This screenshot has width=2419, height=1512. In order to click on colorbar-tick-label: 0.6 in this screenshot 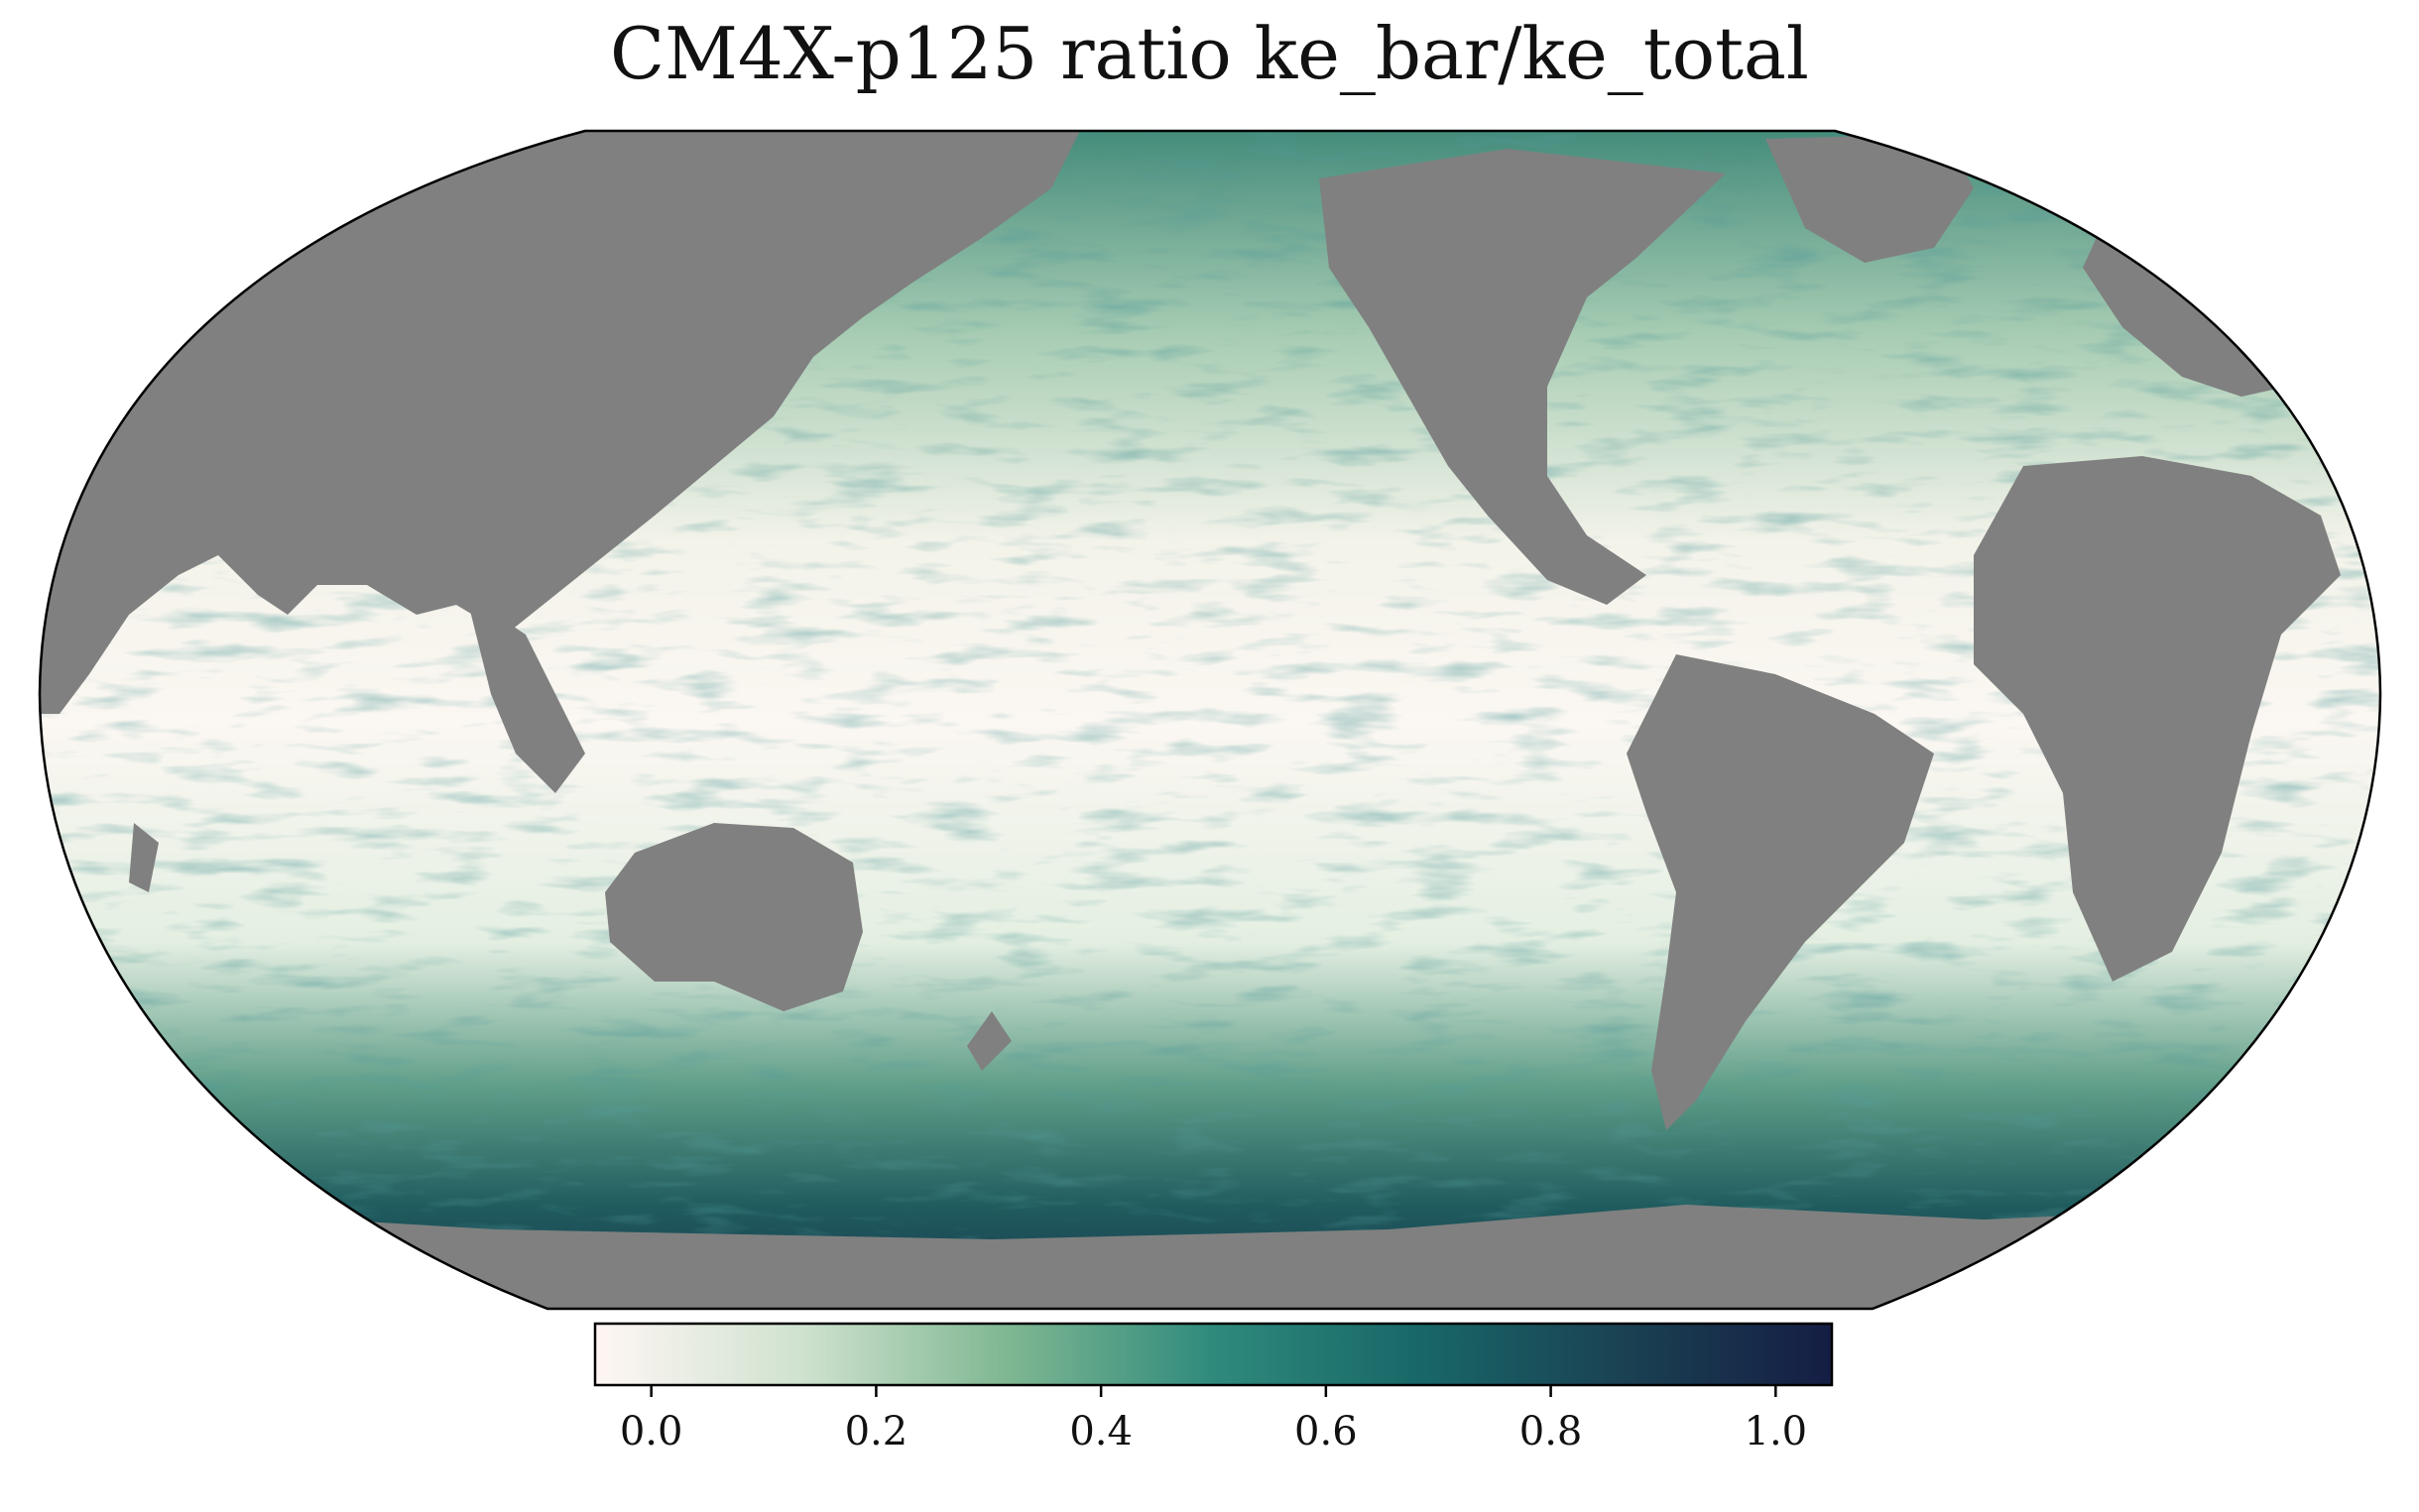, I will do `click(1326, 1431)`.